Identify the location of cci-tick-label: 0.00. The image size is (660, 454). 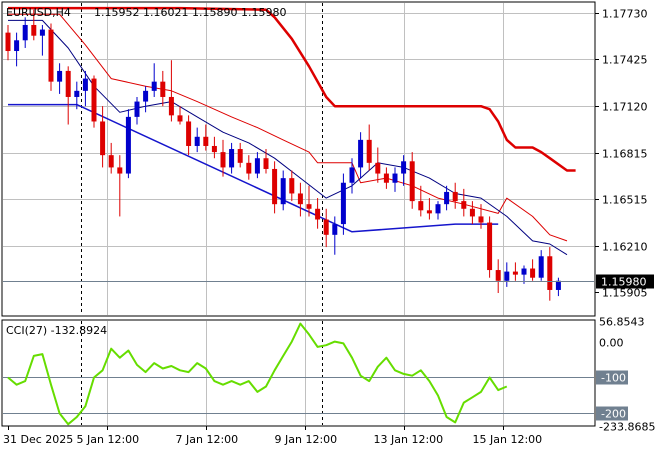
(611, 343).